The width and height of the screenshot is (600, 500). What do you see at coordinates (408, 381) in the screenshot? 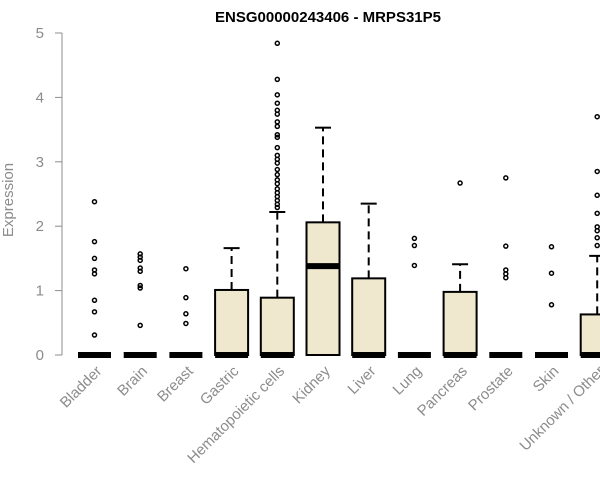
I see `x-tick-label: Lung` at bounding box center [408, 381].